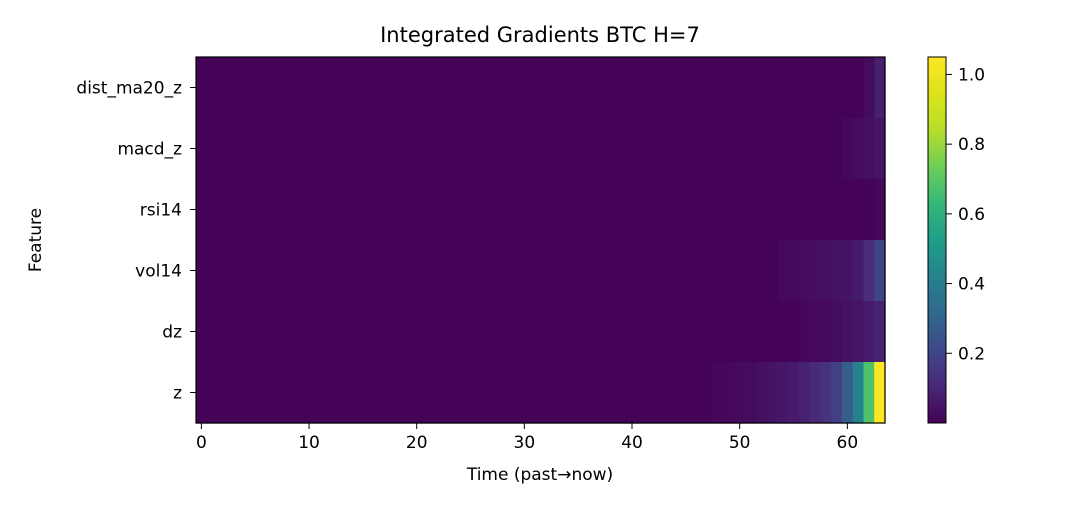 Image resolution: width=1080 pixels, height=510 pixels. I want to click on colorbar-tick-label: 0.8, so click(971, 145).